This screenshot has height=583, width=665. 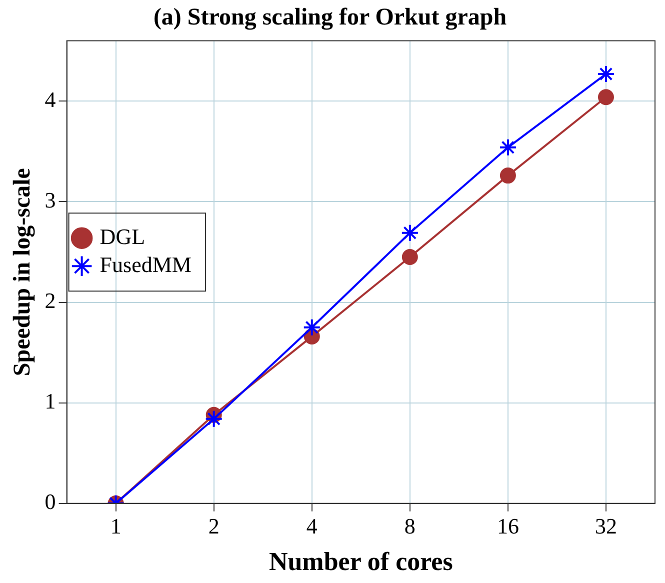 What do you see at coordinates (605, 525) in the screenshot?
I see `x-tick-label: 32` at bounding box center [605, 525].